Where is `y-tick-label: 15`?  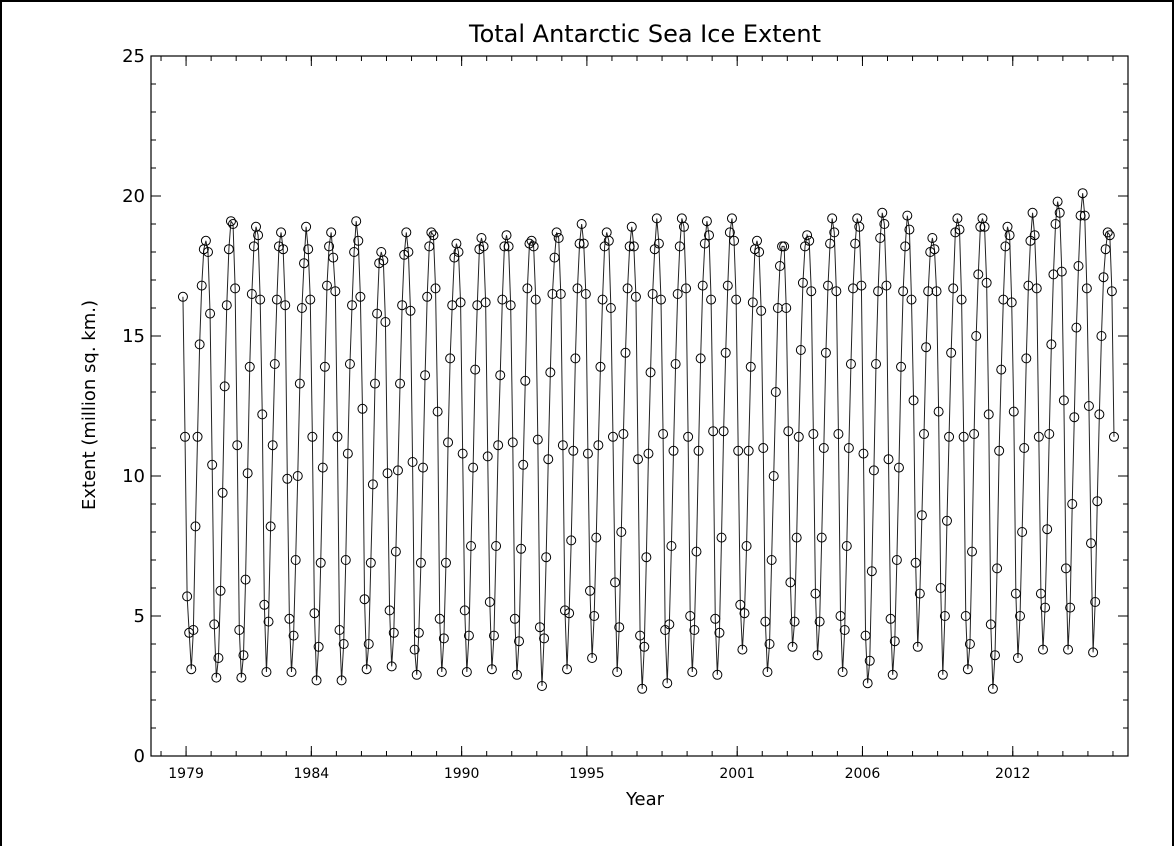 y-tick-label: 15 is located at coordinates (133, 336).